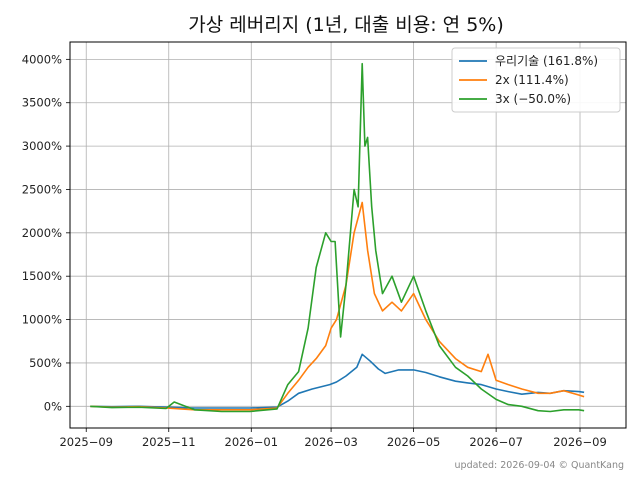 Image resolution: width=640 pixels, height=480 pixels. I want to click on legend: 우리기술 (161.8%) 2x (111.4%) 3x (−50.0%), so click(536, 80).